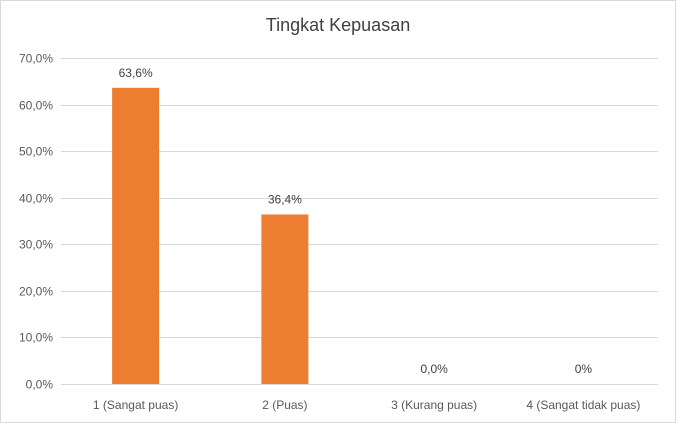 Image resolution: width=676 pixels, height=423 pixels. Describe the element at coordinates (135, 405) in the screenshot. I see `category-label: 1 (Sangat puas)` at that location.